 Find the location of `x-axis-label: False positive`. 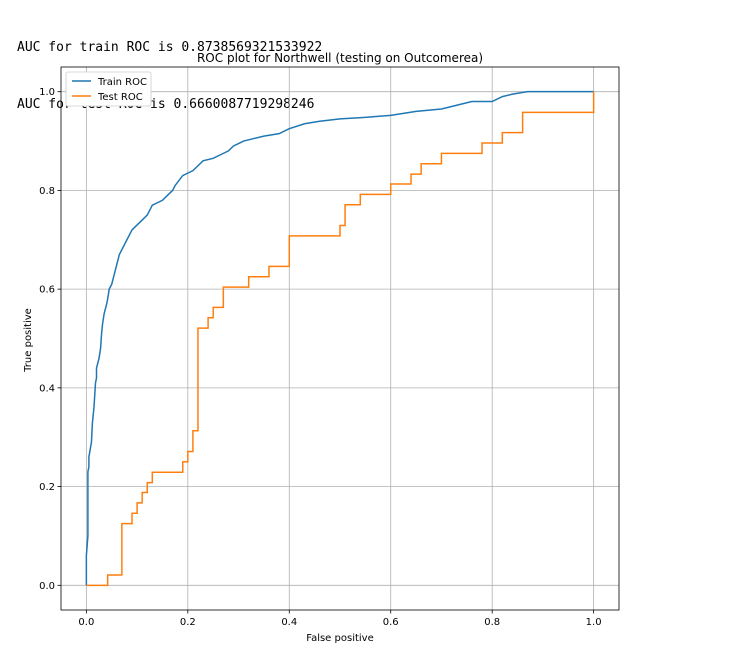

x-axis-label: False positive is located at coordinates (340, 638).